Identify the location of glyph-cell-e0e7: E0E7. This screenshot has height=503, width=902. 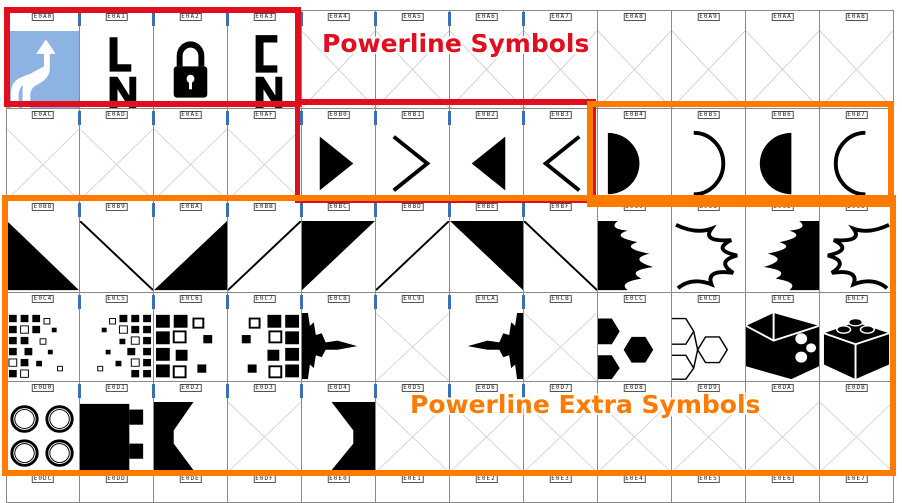
(857, 488).